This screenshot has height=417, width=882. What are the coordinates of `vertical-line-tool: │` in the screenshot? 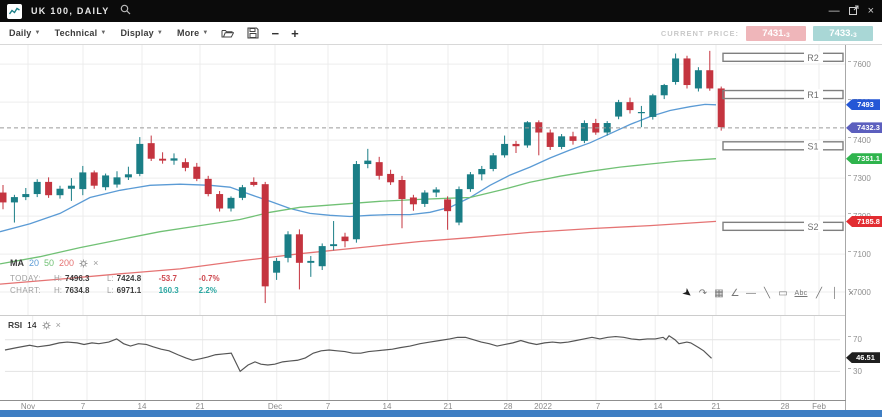 It's located at (835, 293).